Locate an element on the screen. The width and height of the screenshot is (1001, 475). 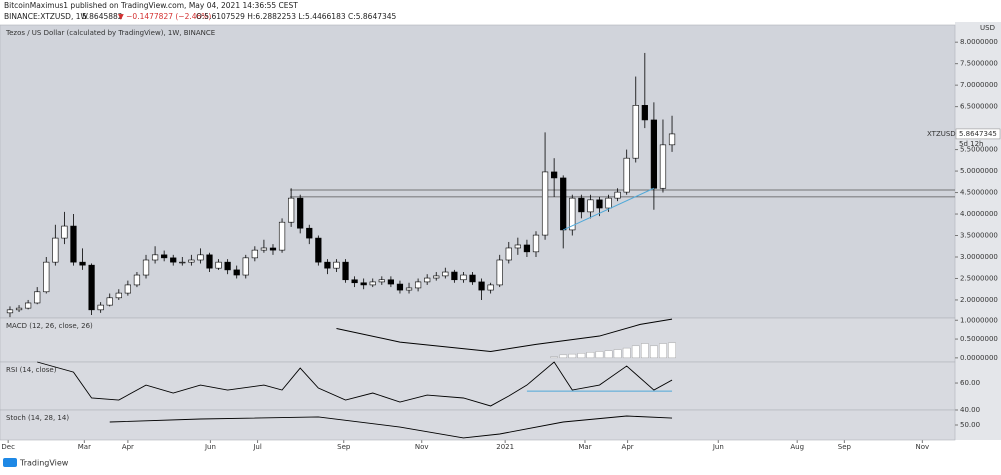
x-tick-label: Apr is located at coordinates (128, 447).